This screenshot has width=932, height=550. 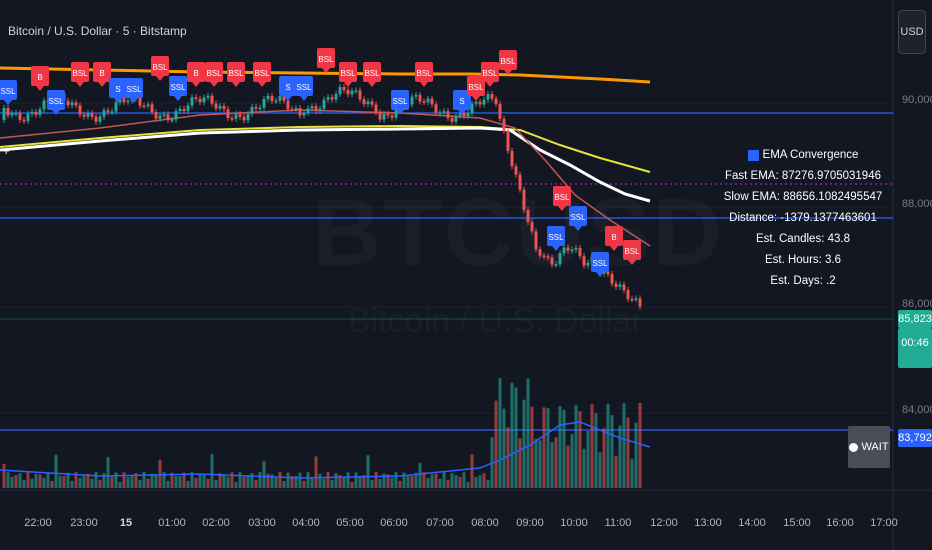 I want to click on time-label: 09:00, so click(x=530, y=523).